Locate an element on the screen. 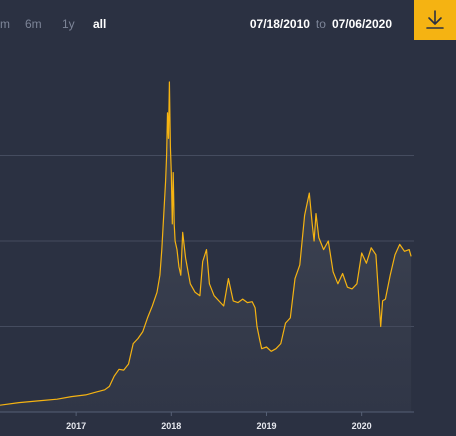 This screenshot has width=456, height=436. download-icon is located at coordinates (435, 19).